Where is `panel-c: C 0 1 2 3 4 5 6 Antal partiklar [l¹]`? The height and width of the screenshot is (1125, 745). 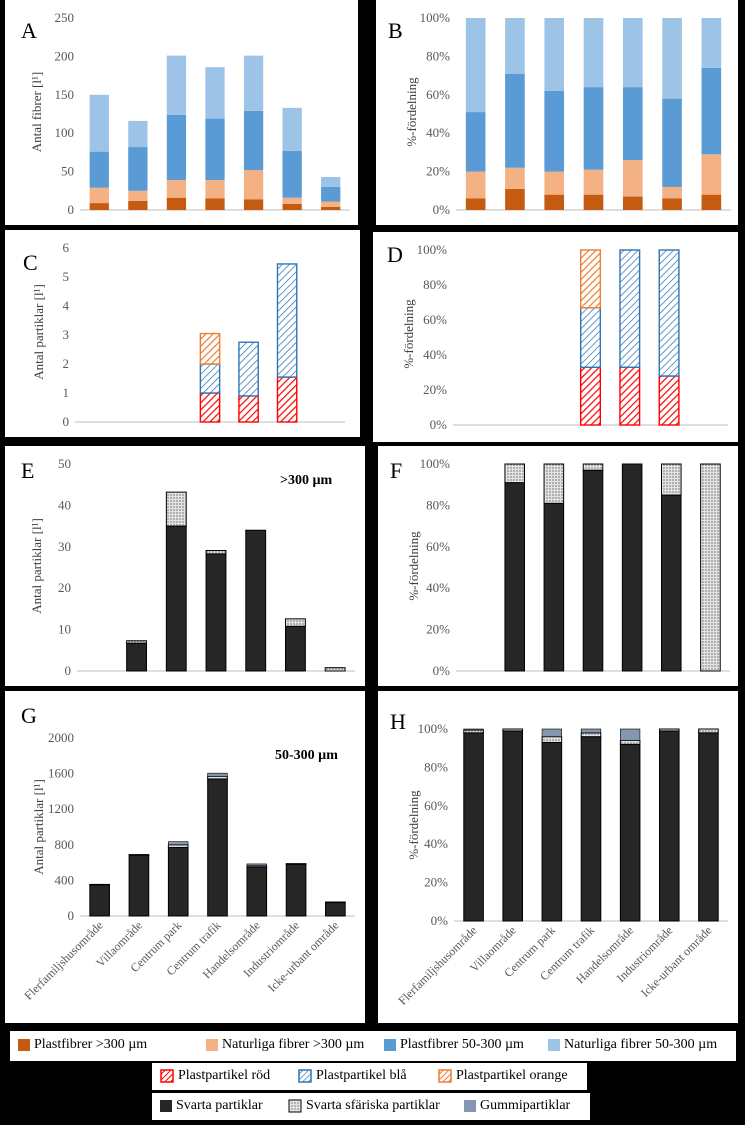
panel-c: C 0 1 2 3 4 5 6 Antal partiklar [l¹] is located at coordinates (182, 333).